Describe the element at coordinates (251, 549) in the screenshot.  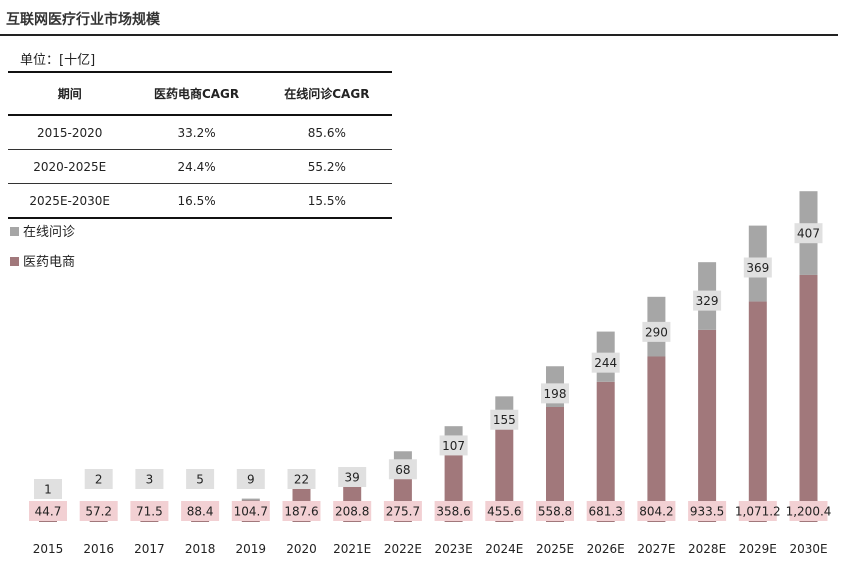
I see `x-tick-label: 2019` at that location.